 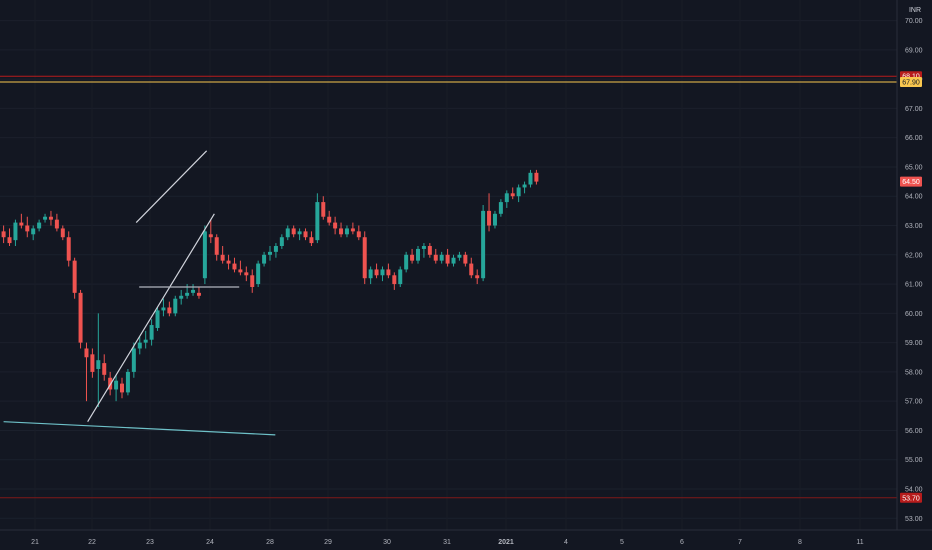 I want to click on y-tick-label: 58.00, so click(x=914, y=372).